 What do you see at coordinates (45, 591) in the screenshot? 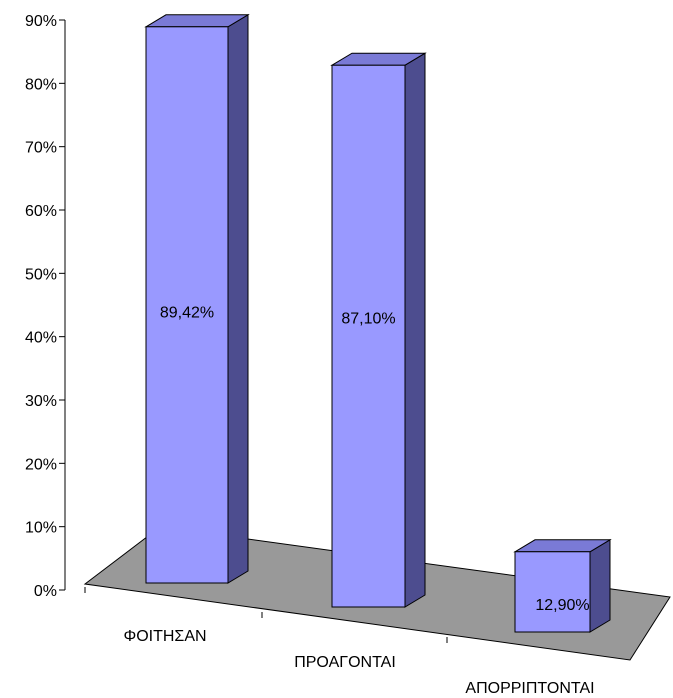
I see `y-tick-label: 0%` at bounding box center [45, 591].